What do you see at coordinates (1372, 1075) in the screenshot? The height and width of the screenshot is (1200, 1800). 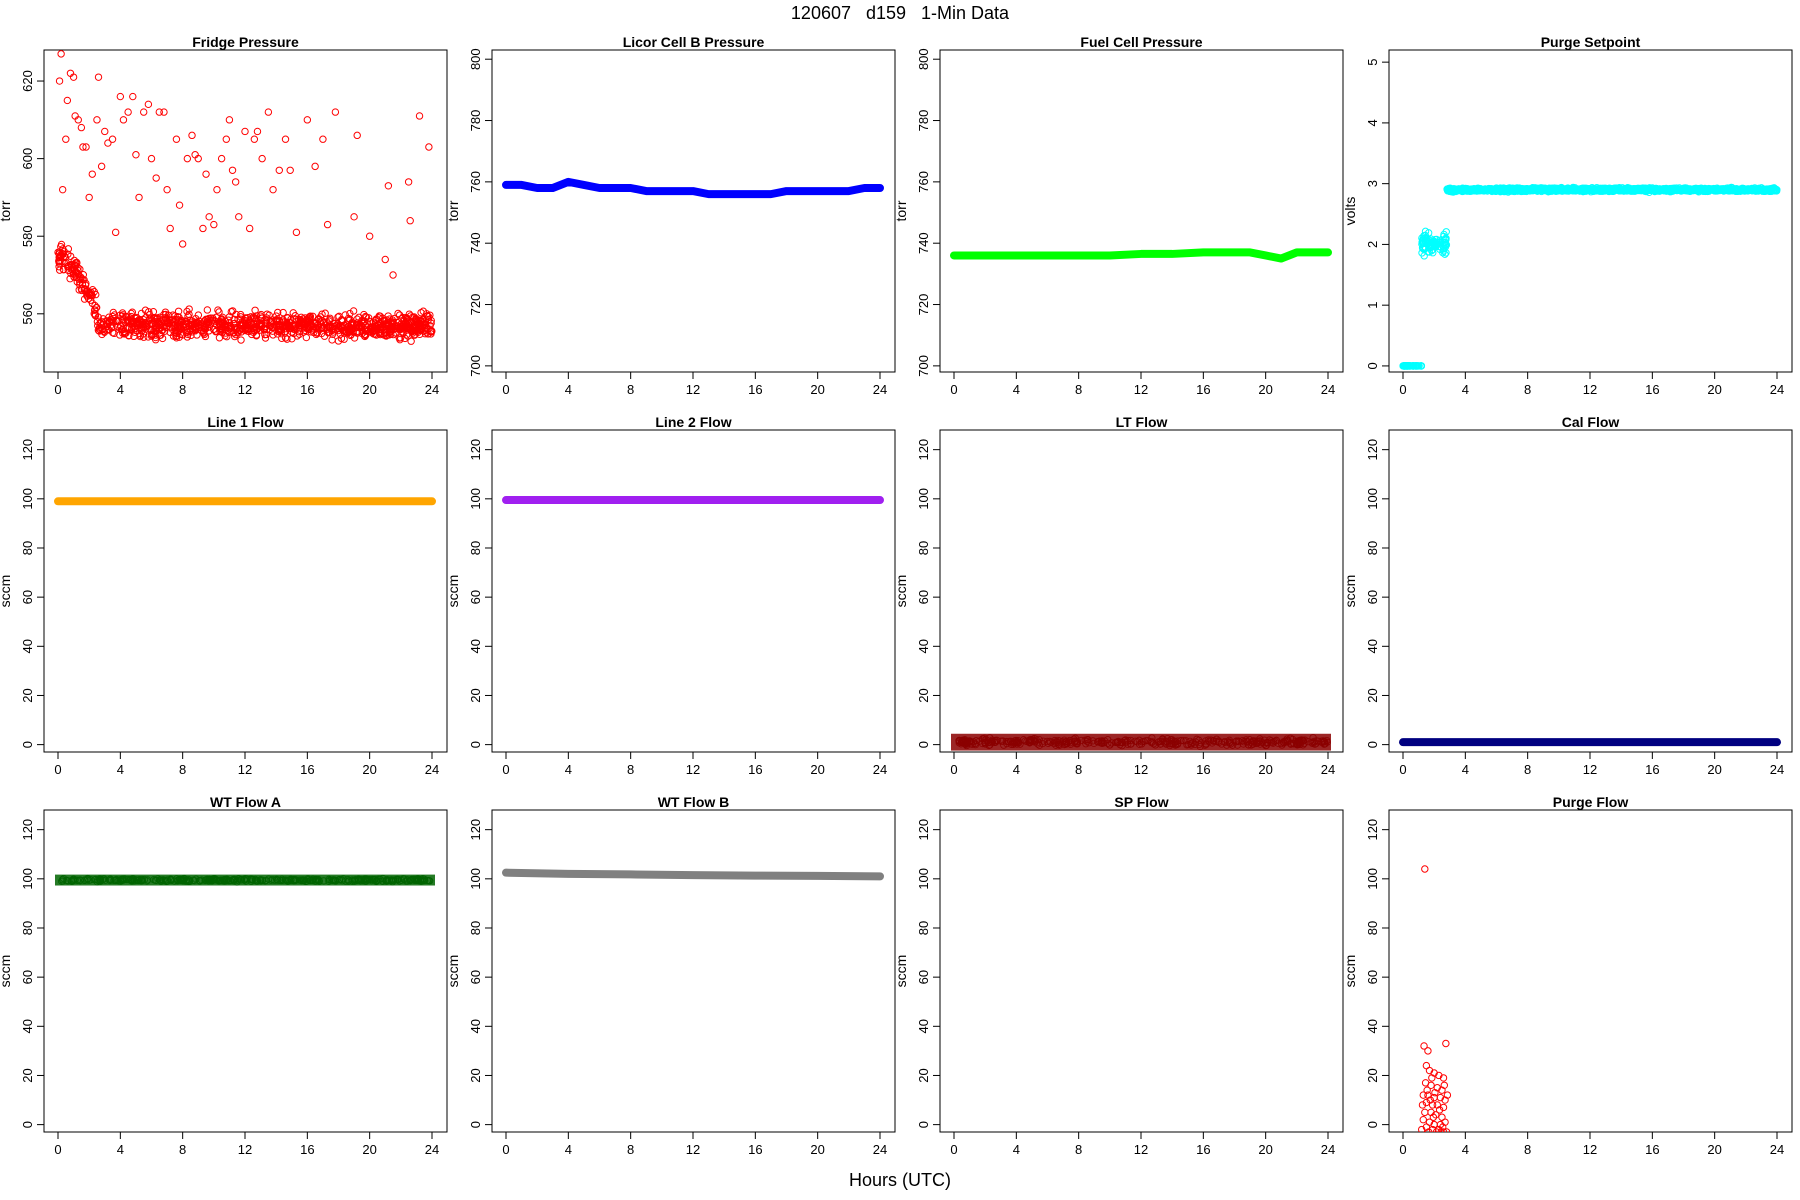 I see `y-tick-label: 20` at bounding box center [1372, 1075].